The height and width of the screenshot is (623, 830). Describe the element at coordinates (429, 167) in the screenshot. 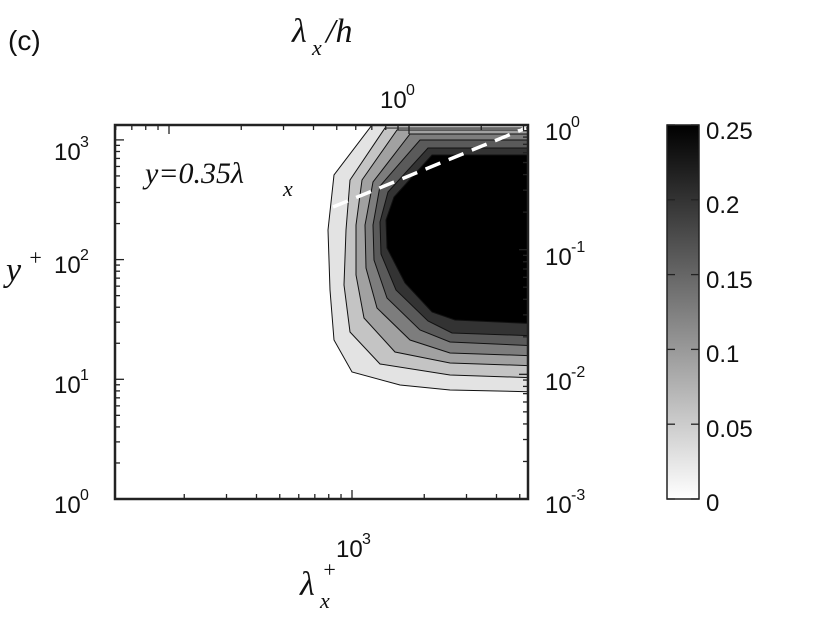

I see `reference-line` at that location.